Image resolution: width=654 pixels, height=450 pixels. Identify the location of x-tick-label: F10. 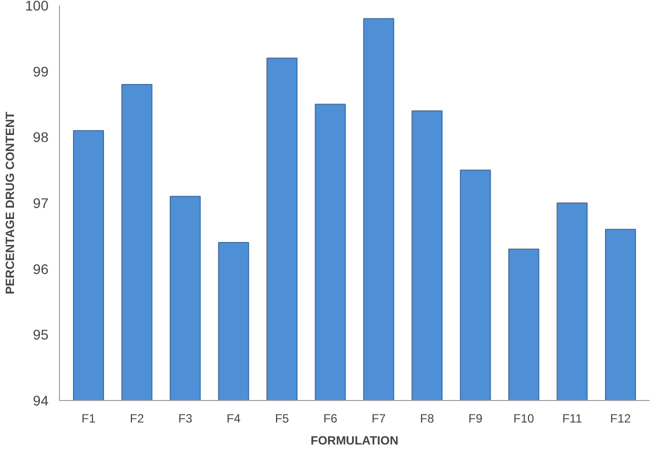
(523, 419).